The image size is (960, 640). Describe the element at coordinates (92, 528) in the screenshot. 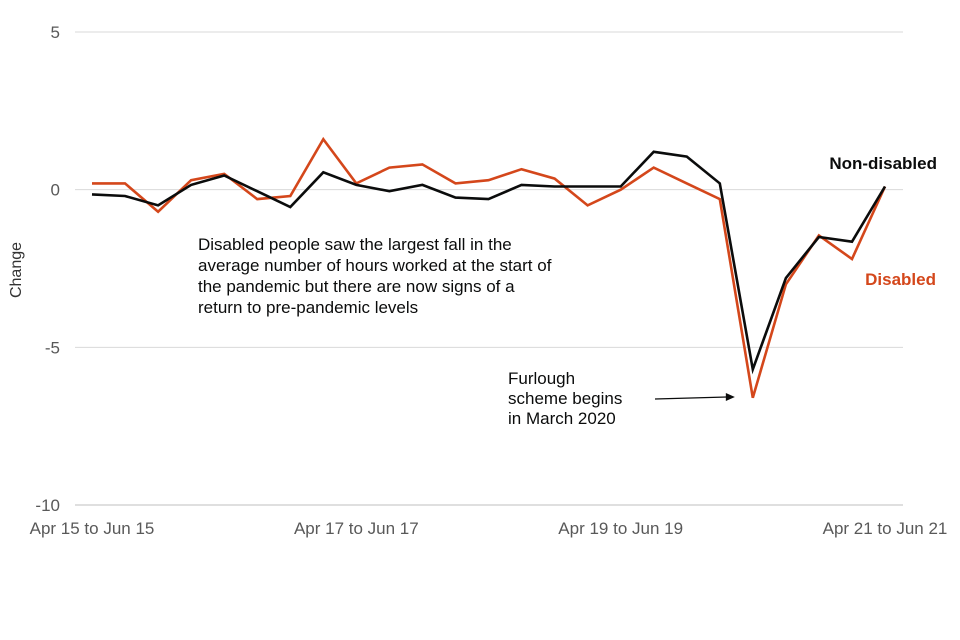

I see `x-tick-label: Apr 15 to Jun 15` at that location.